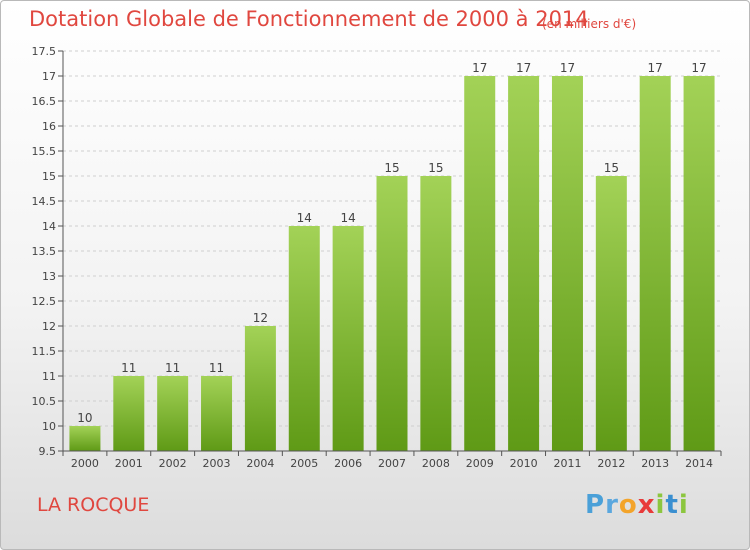 The width and height of the screenshot is (750, 550). I want to click on y-tick-label: 13, so click(49, 276).